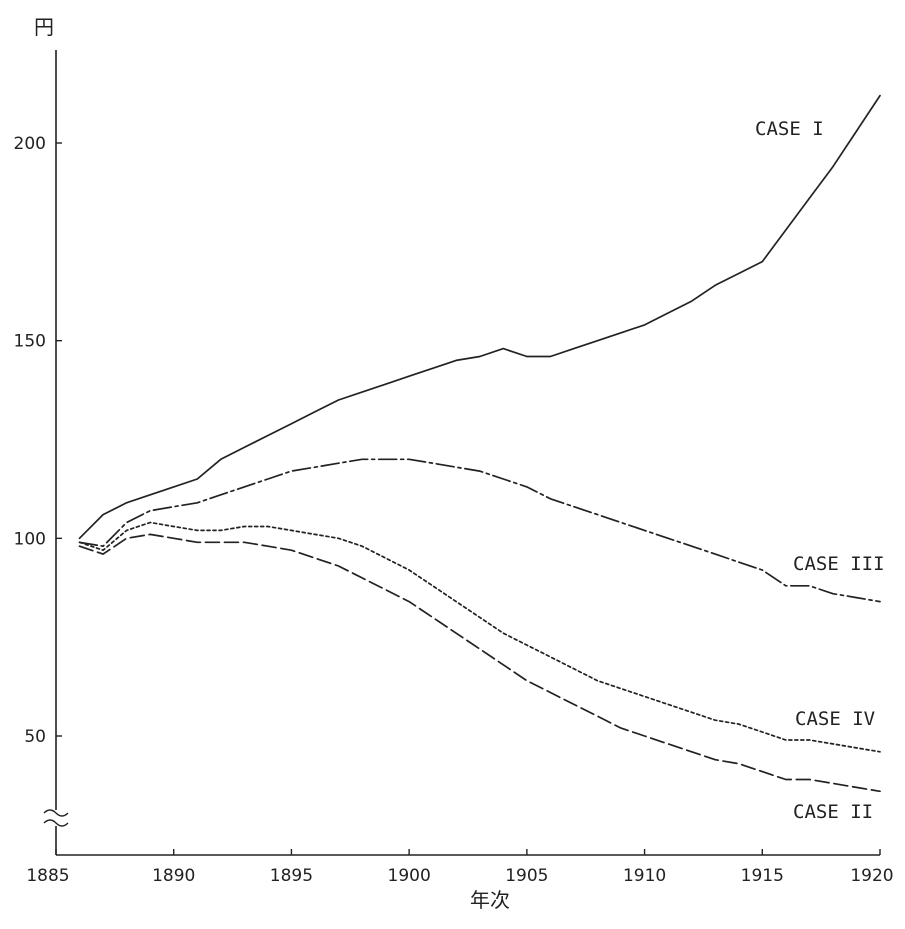 The width and height of the screenshot is (905, 929). What do you see at coordinates (44, 27) in the screenshot?
I see `y-axis-unit-label: 円` at bounding box center [44, 27].